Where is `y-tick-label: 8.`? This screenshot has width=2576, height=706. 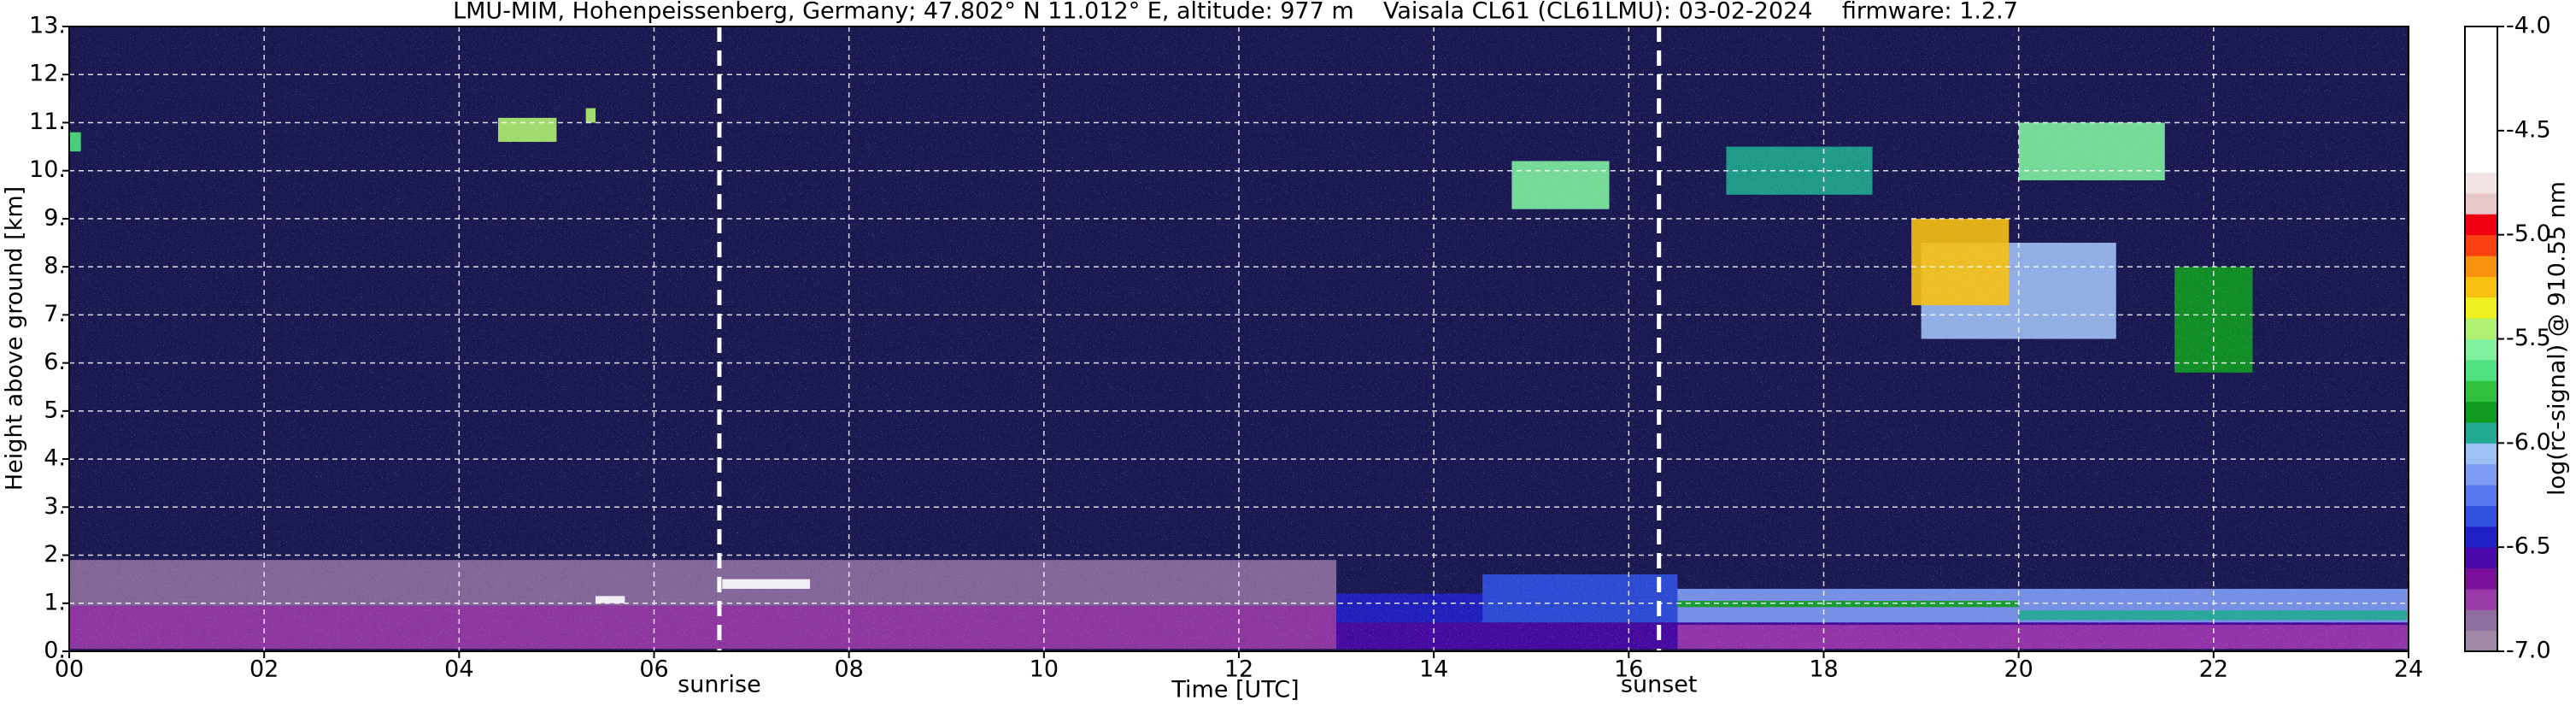
y-tick-label: 8. is located at coordinates (55, 266).